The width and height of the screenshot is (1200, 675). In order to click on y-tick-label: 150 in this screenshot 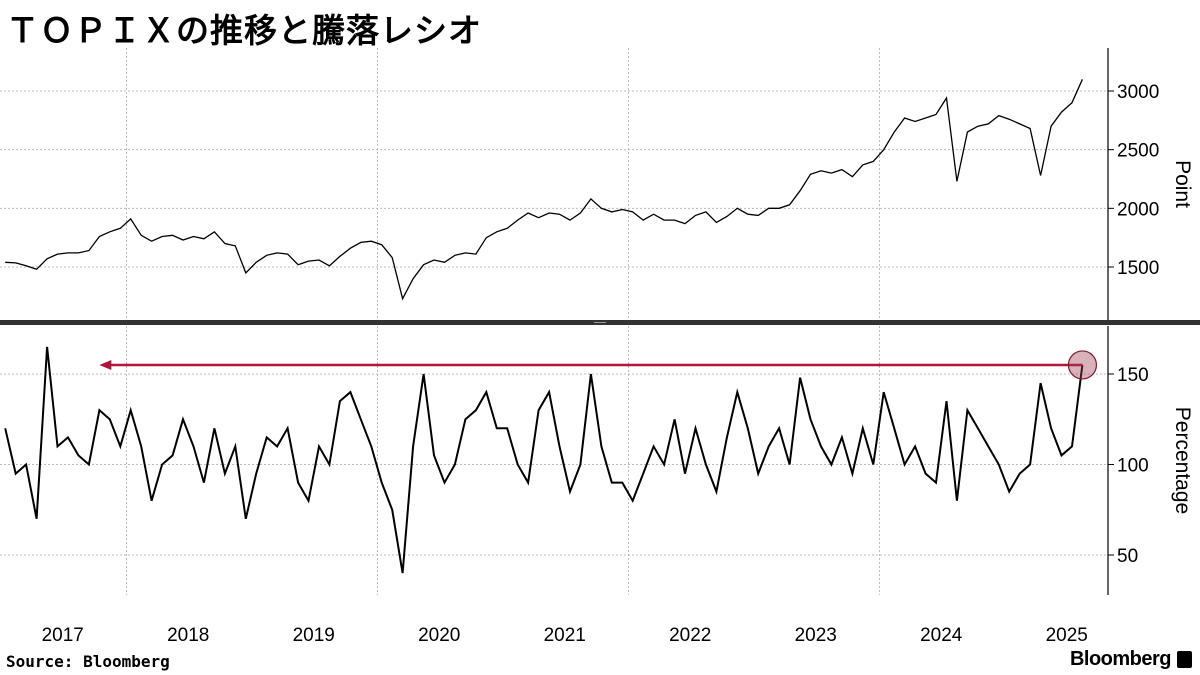, I will do `click(1133, 375)`.